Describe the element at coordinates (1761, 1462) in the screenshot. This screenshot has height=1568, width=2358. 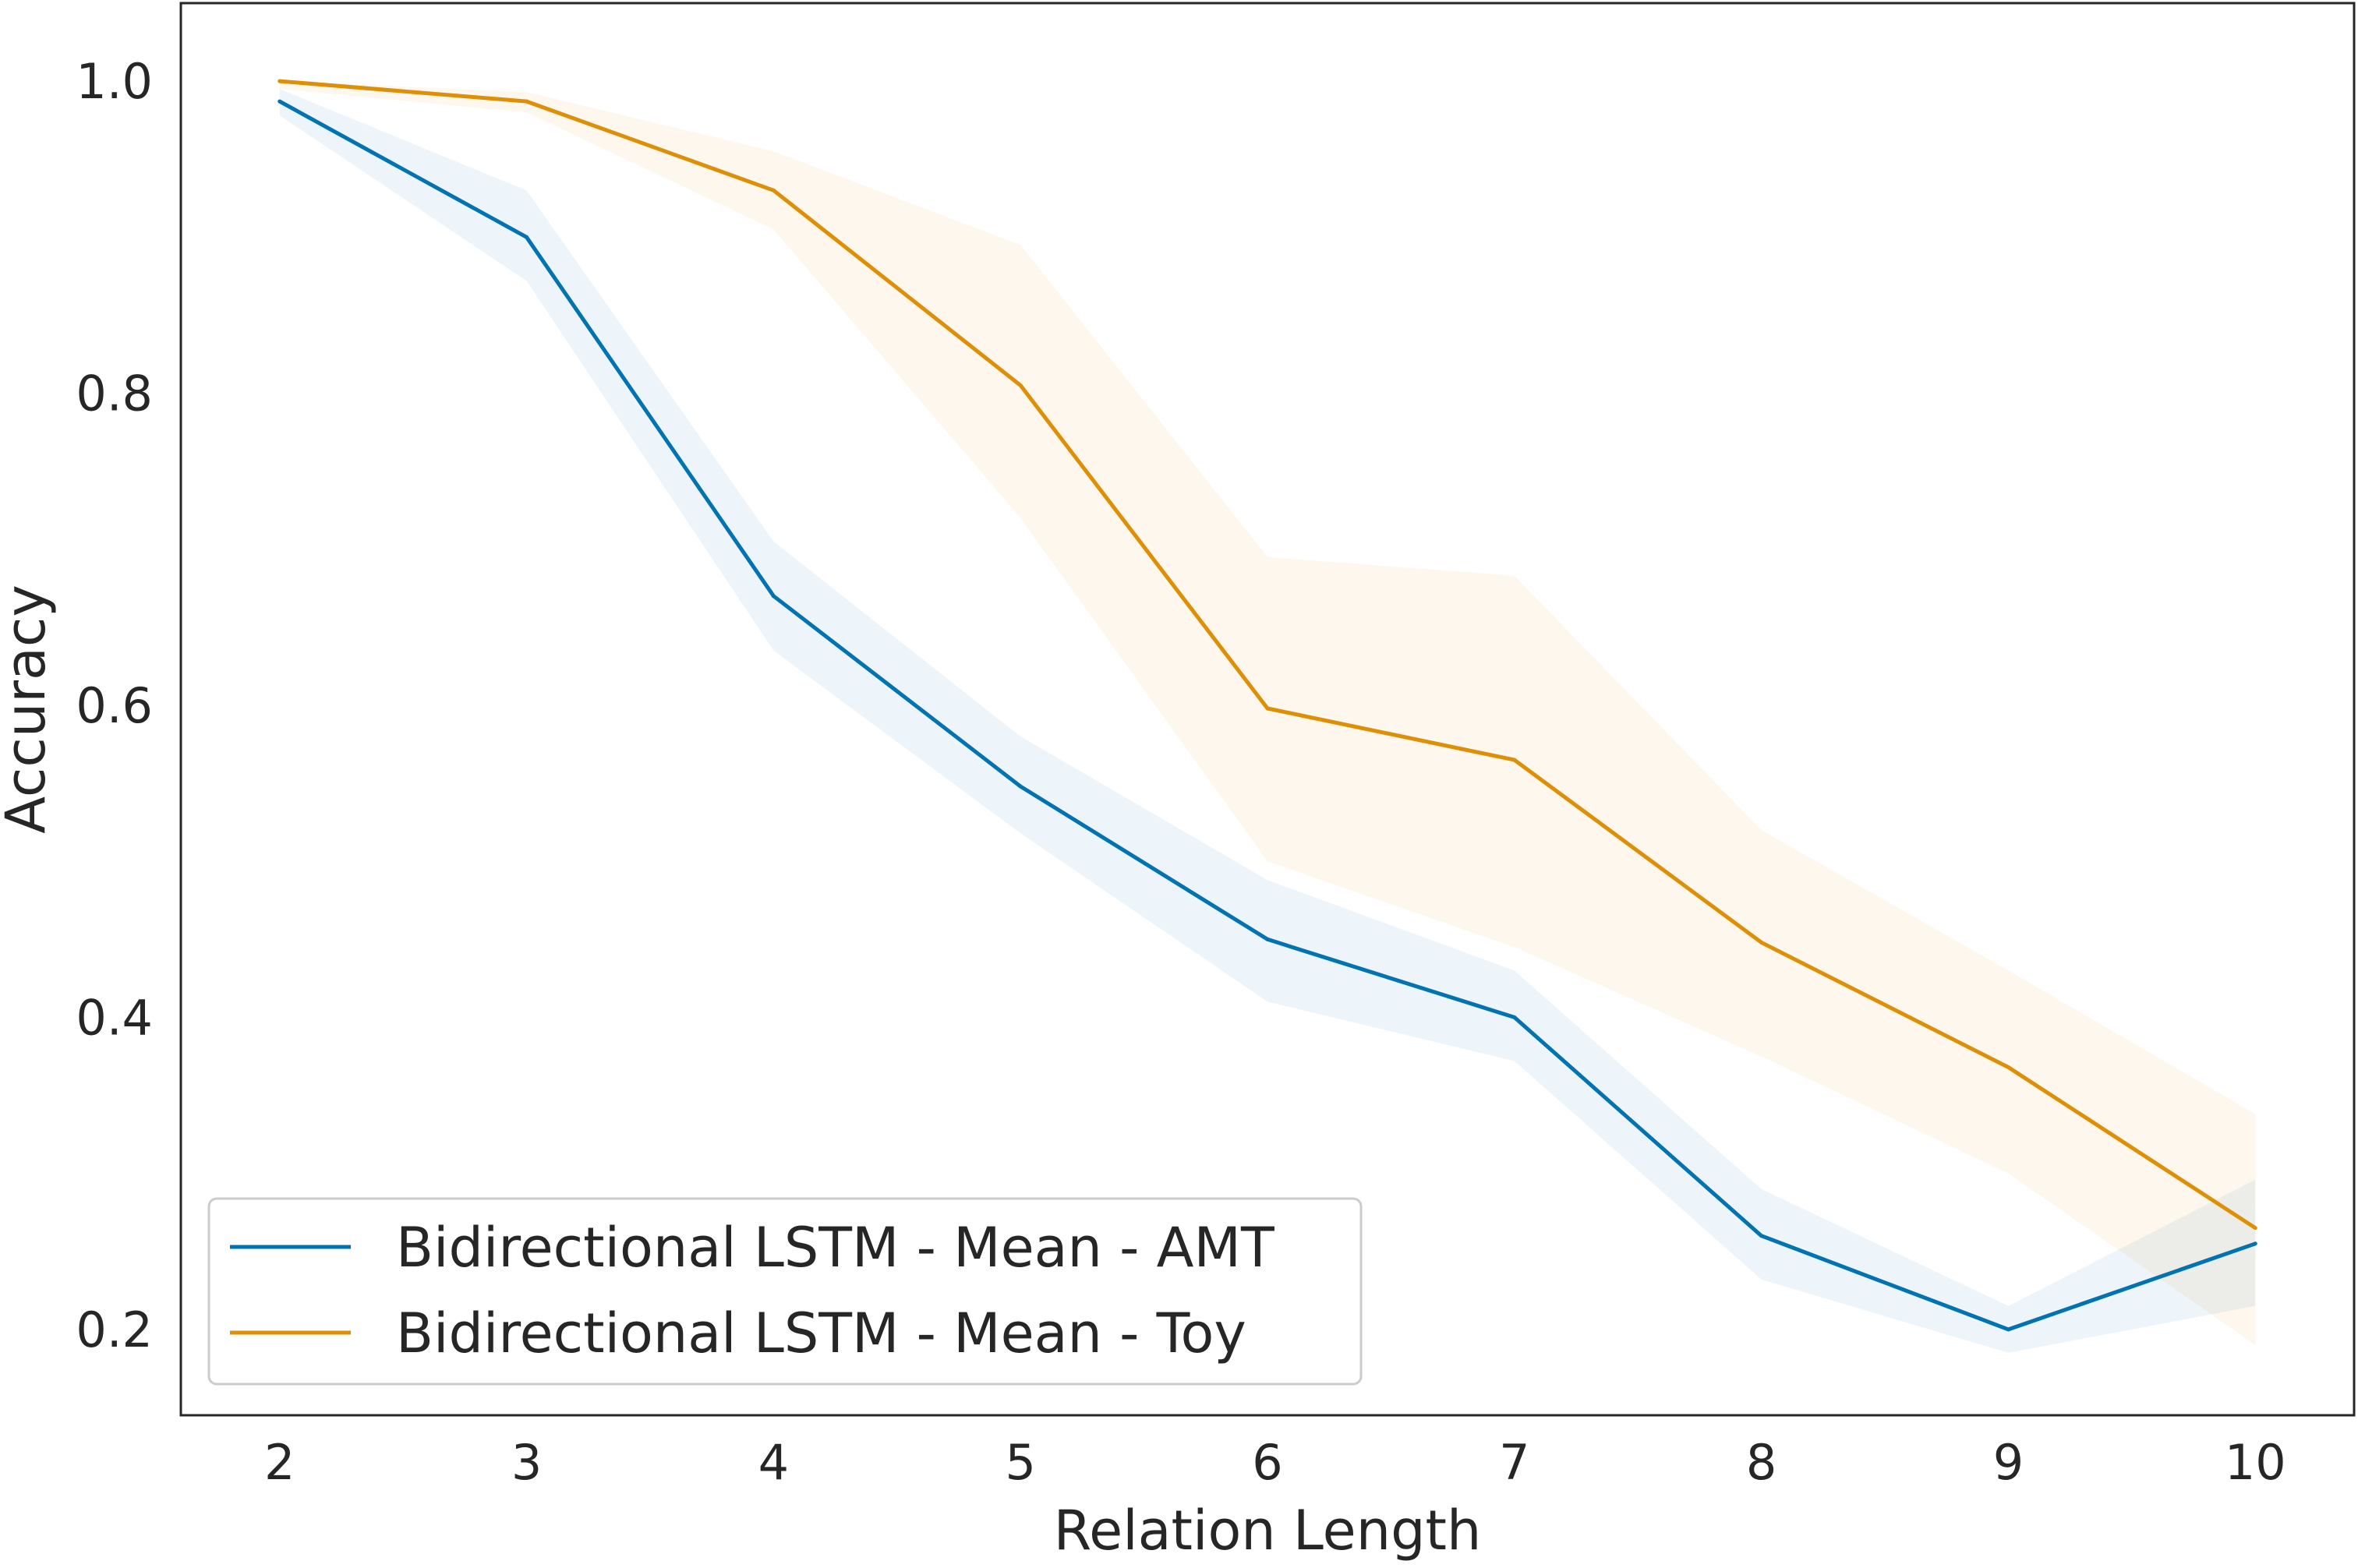
I see `x-tick-label: 8` at that location.